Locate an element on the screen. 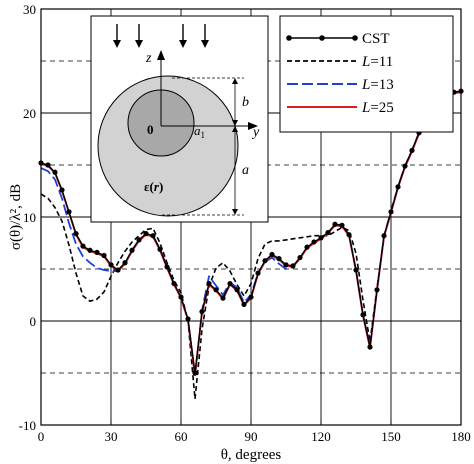  x-axis-label: θ, degrees is located at coordinates (251, 455).